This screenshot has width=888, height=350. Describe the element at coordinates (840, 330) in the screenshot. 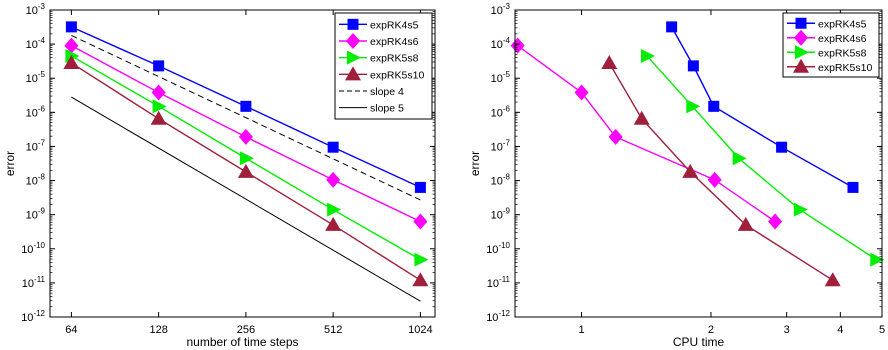

I see `x-tick-label: 4` at that location.